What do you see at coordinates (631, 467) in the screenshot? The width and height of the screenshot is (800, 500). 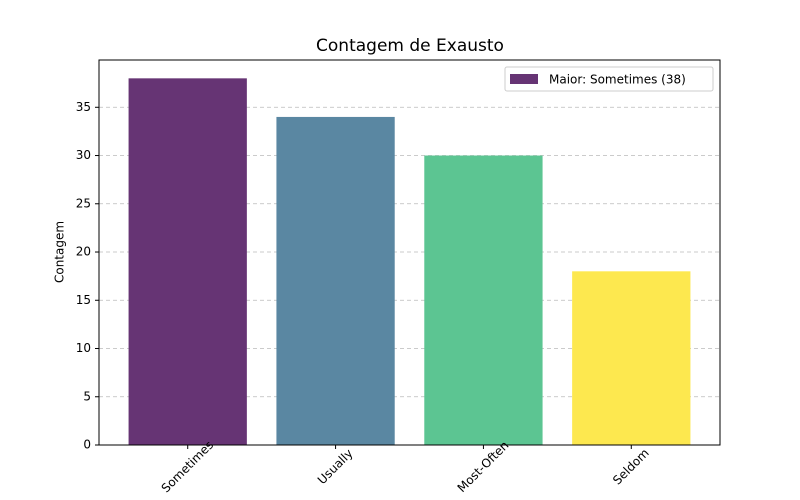 I see `x-tick-label: Seldom` at bounding box center [631, 467].